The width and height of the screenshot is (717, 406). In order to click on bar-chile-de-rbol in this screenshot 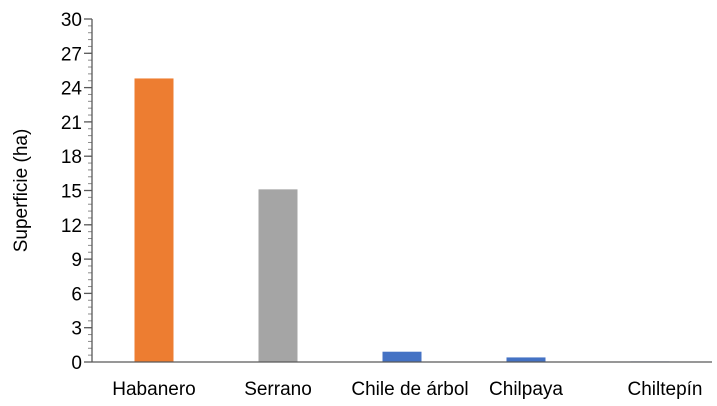, I will do `click(402, 356)`.